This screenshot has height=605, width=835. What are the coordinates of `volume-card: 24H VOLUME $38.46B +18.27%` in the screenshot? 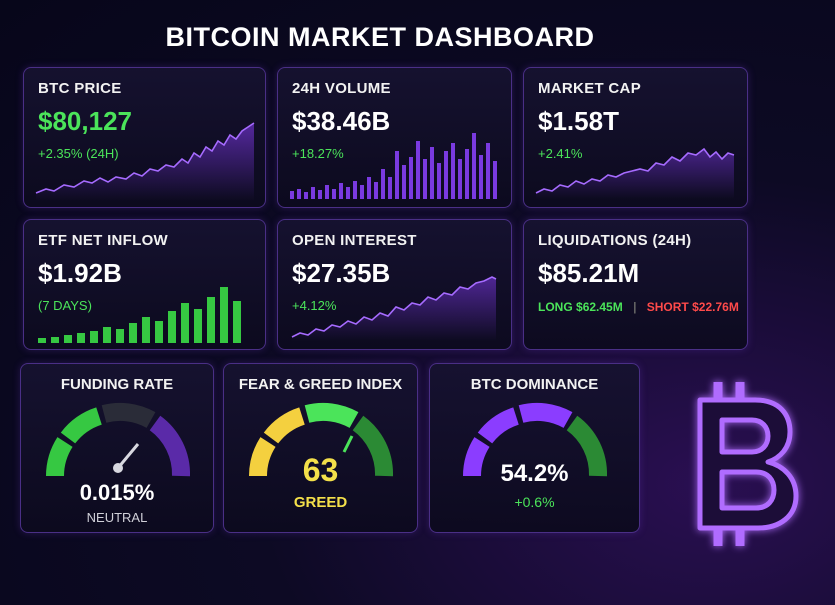 It's located at (394, 137).